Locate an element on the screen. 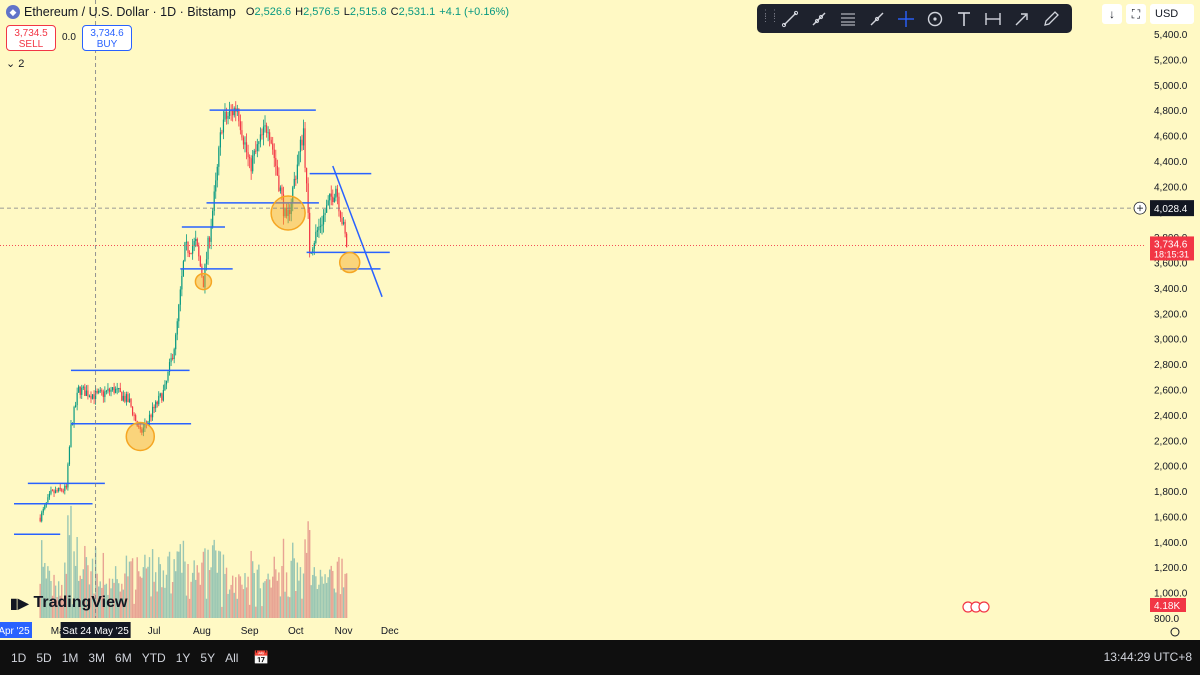 This screenshot has width=1200, height=675. timeframe-5y: 5Y is located at coordinates (208, 657).